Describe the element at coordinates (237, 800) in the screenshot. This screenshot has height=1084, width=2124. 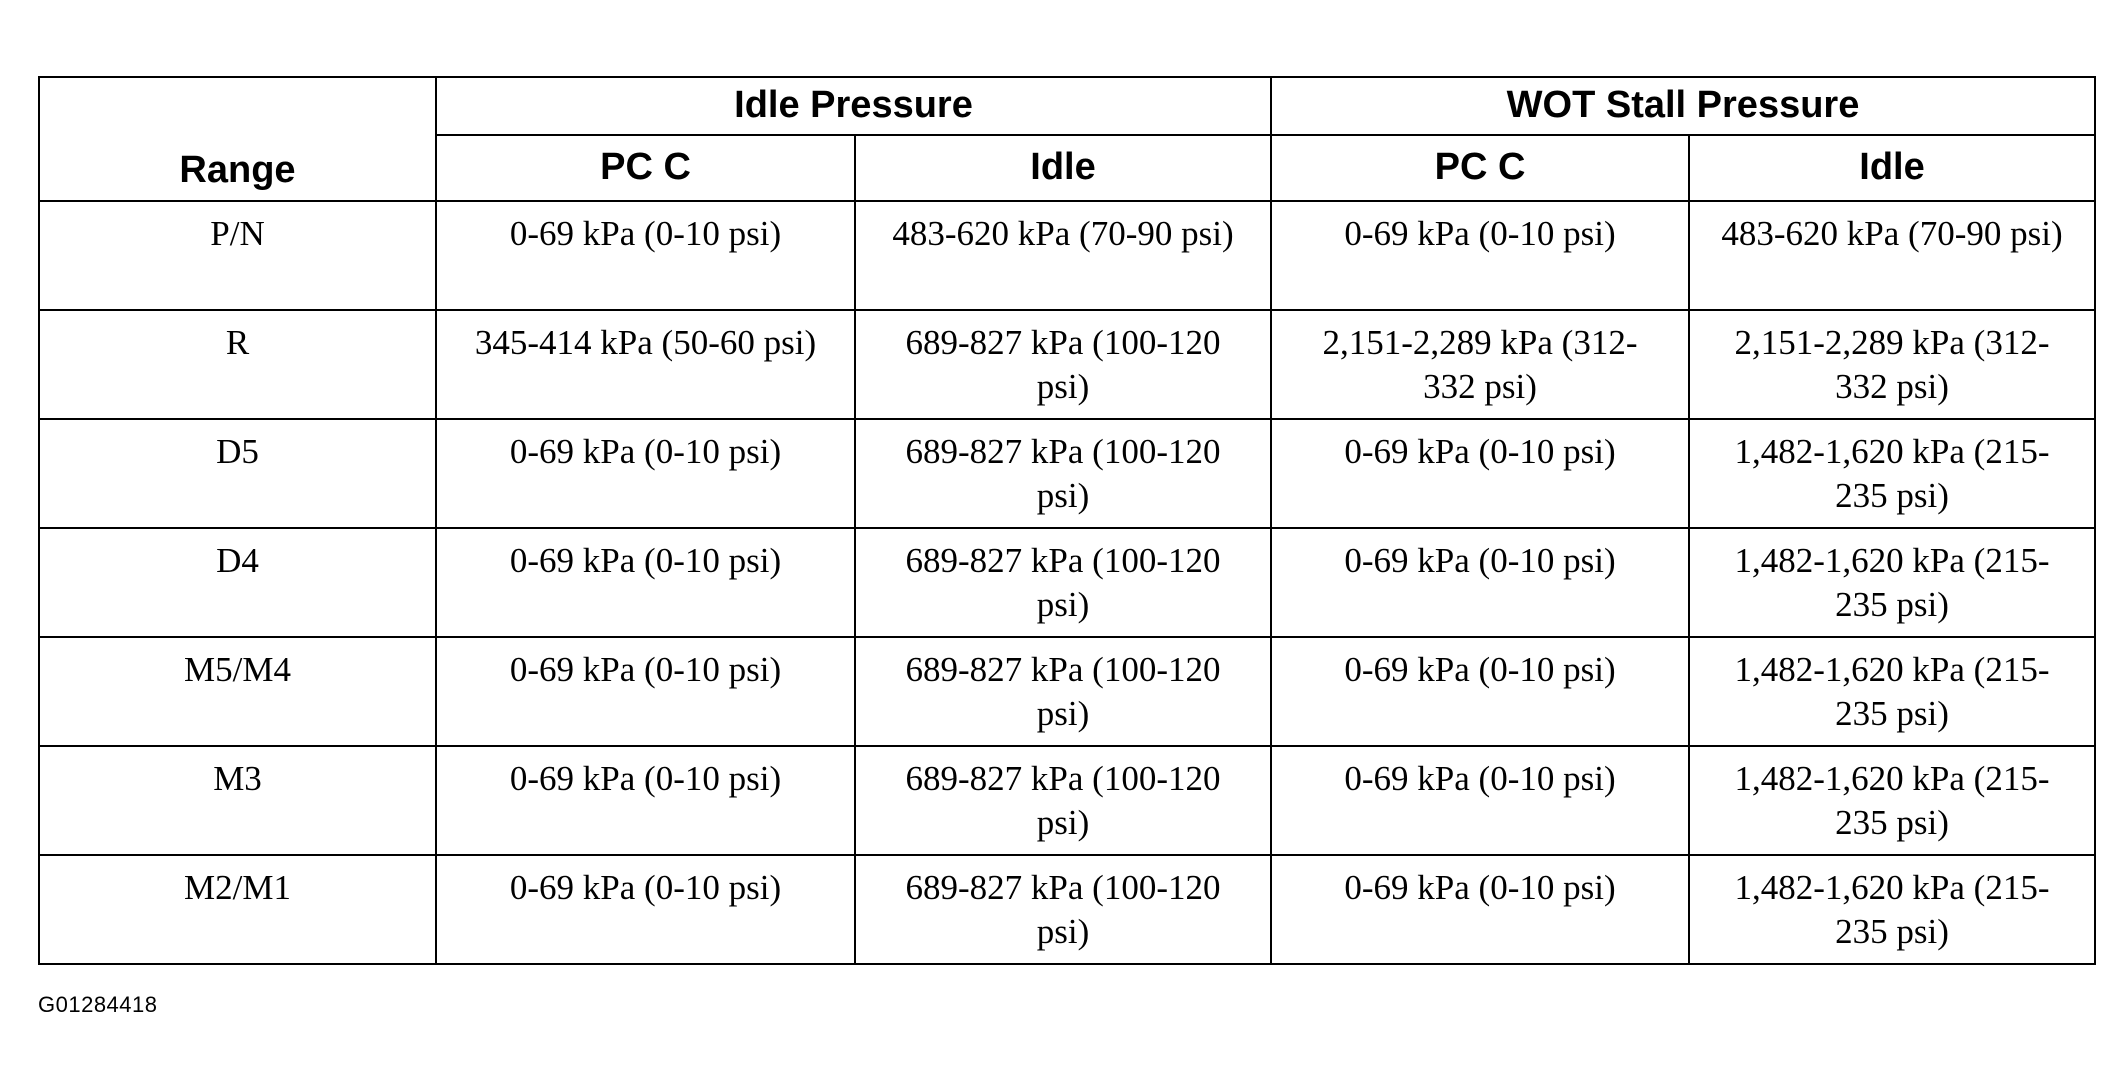
I see `range-cell: M3` at that location.